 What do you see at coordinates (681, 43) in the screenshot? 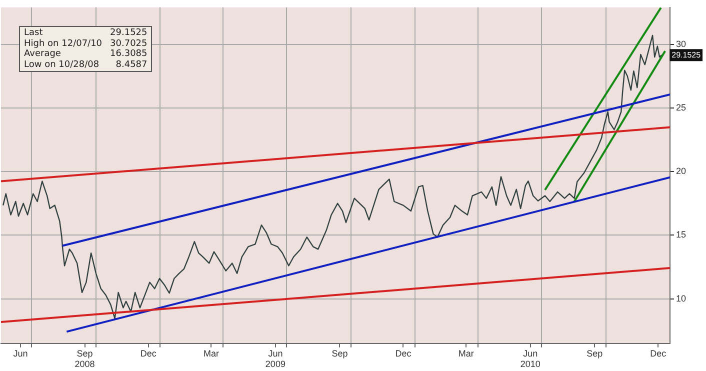
I see `y-tick-label: 30` at bounding box center [681, 43].